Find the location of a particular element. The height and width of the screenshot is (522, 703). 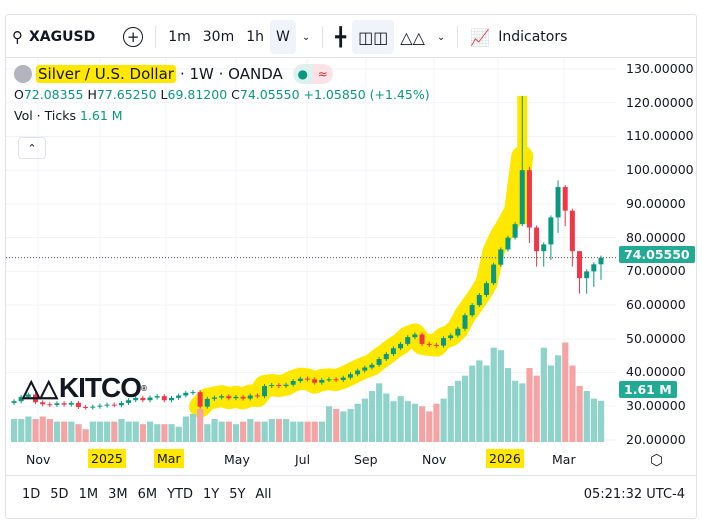

price-tick: 110.00000 is located at coordinates (660, 136).